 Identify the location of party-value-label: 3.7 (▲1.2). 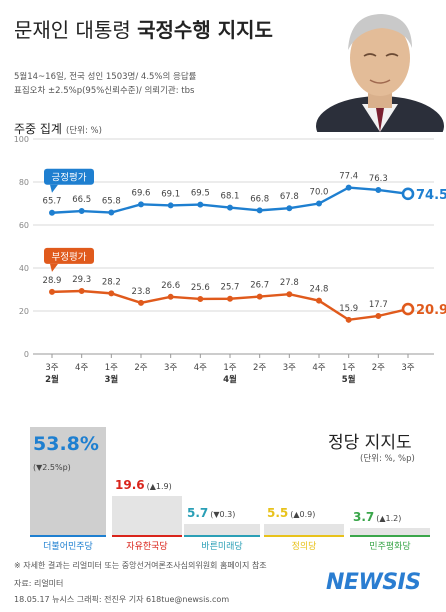
(377, 515).